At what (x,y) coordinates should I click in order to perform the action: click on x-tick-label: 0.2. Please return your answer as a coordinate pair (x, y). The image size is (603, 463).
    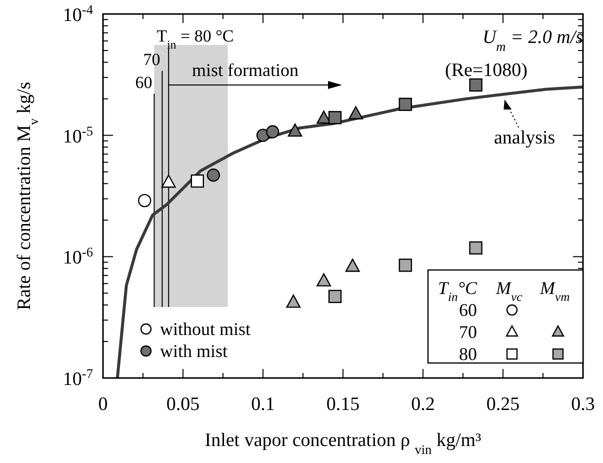
    Looking at the image, I should click on (423, 404).